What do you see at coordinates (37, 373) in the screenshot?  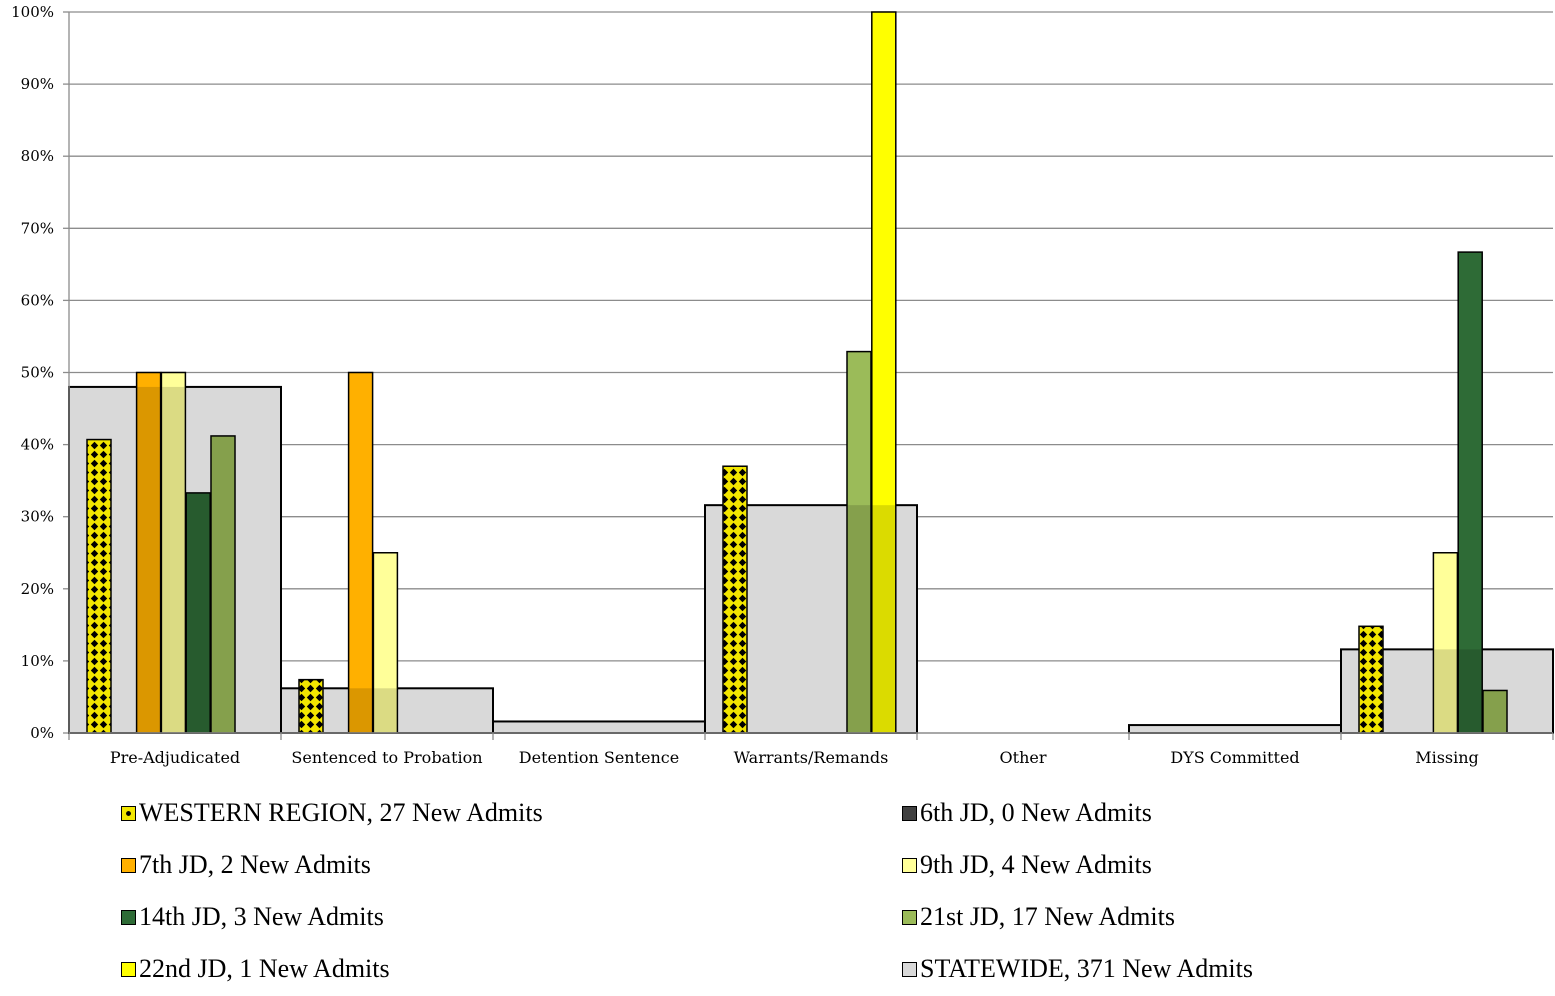 I see `y-tick-label: 50%` at bounding box center [37, 373].